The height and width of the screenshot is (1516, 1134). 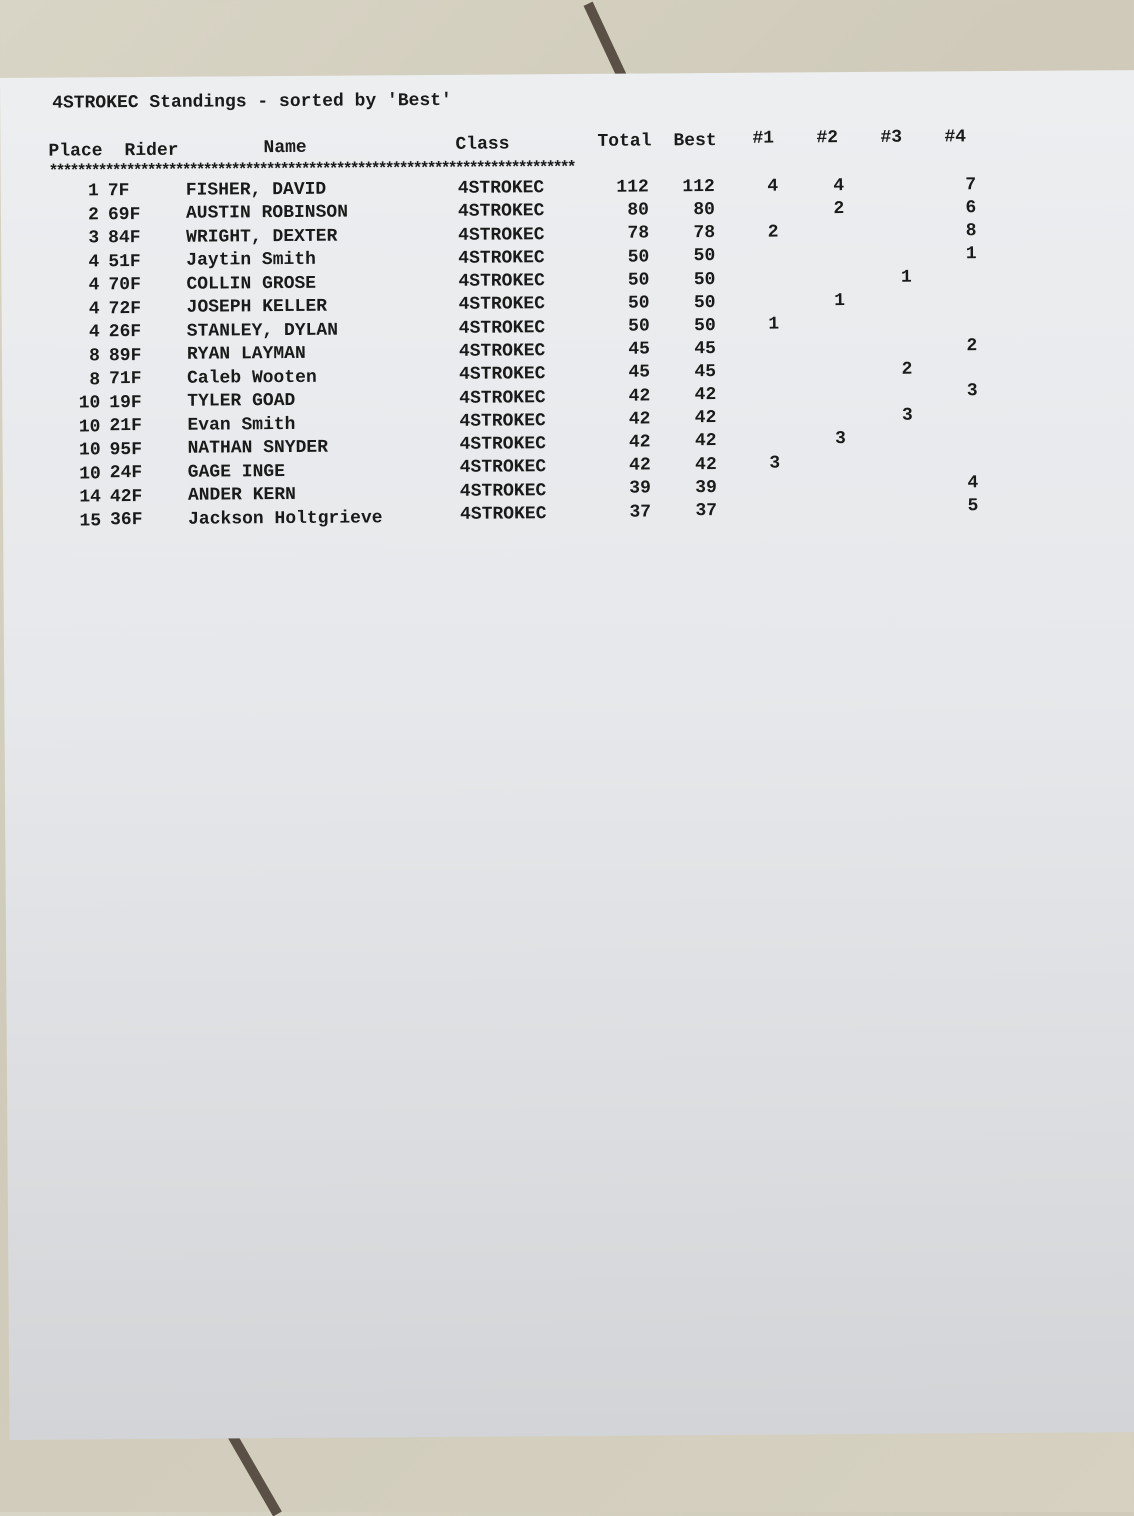 I want to click on cell-name: GAGE INGE, so click(x=236, y=472).